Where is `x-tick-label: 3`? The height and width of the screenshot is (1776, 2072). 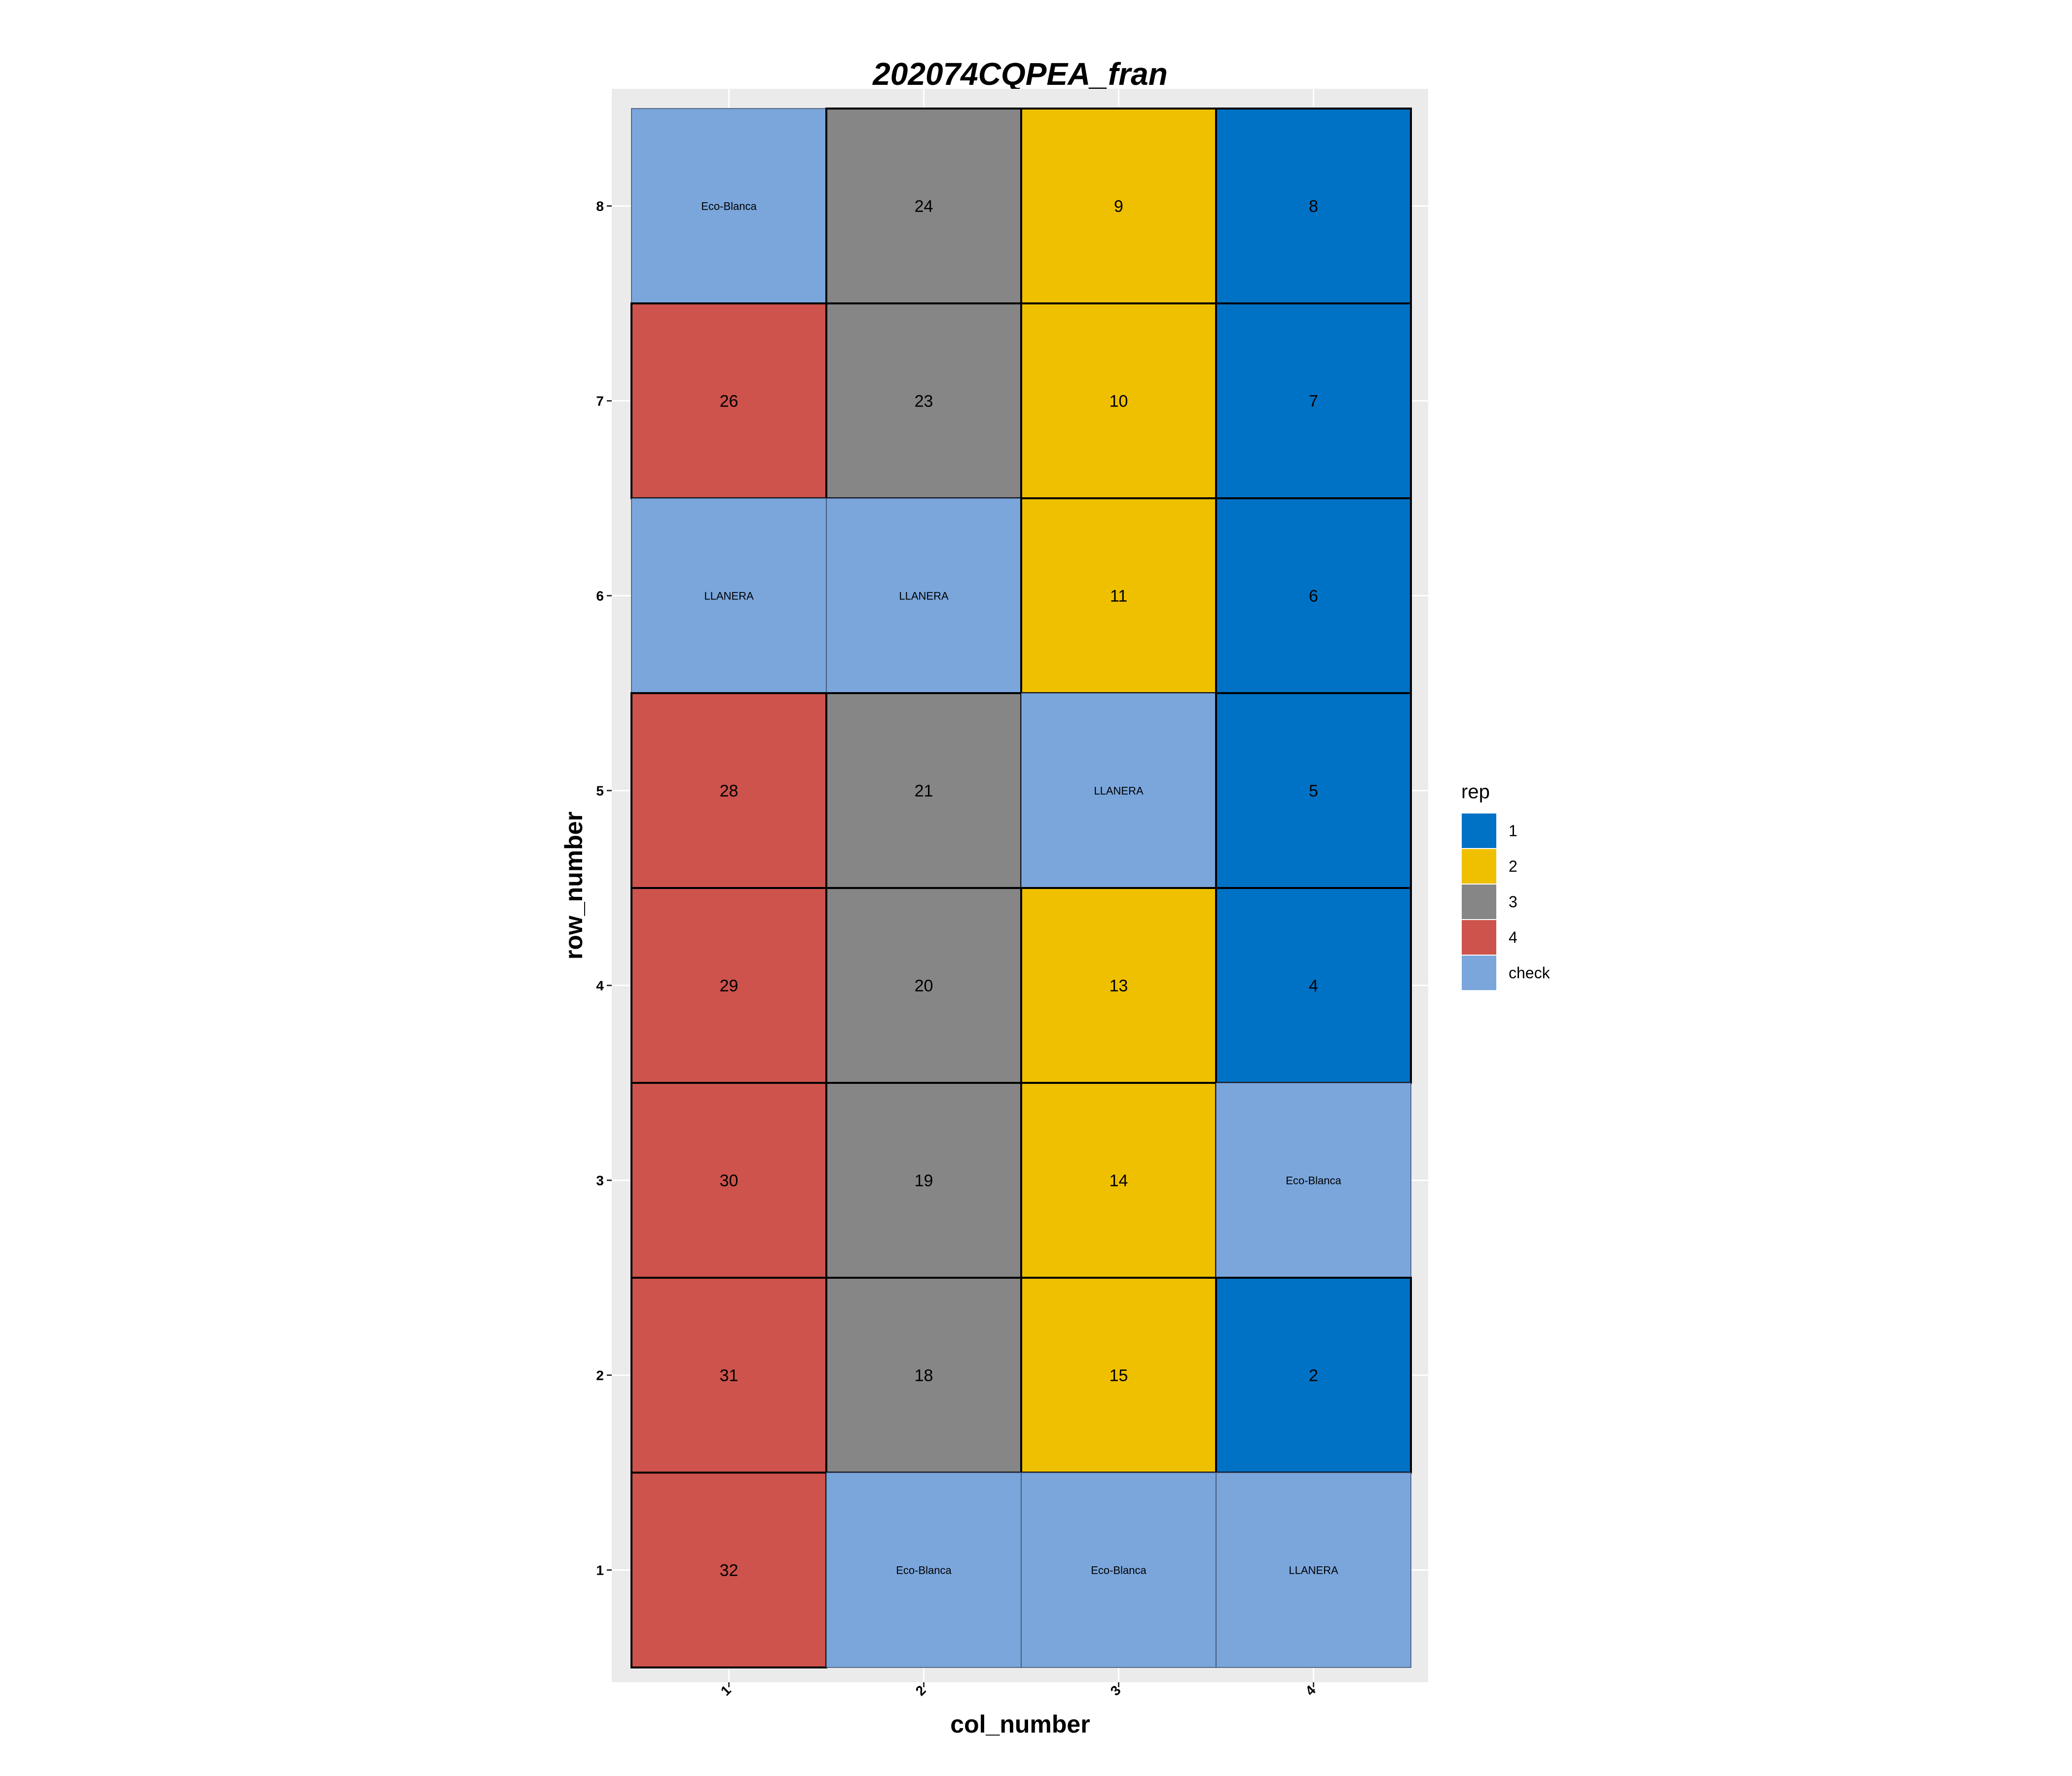 x-tick-label: 3 is located at coordinates (1116, 1691).